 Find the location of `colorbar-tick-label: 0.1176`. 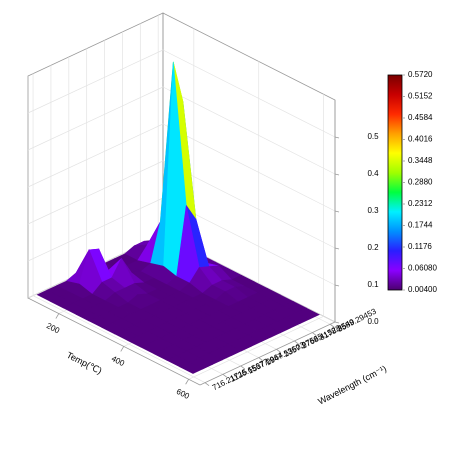

colorbar-tick-label: 0.1176 is located at coordinates (420, 246).